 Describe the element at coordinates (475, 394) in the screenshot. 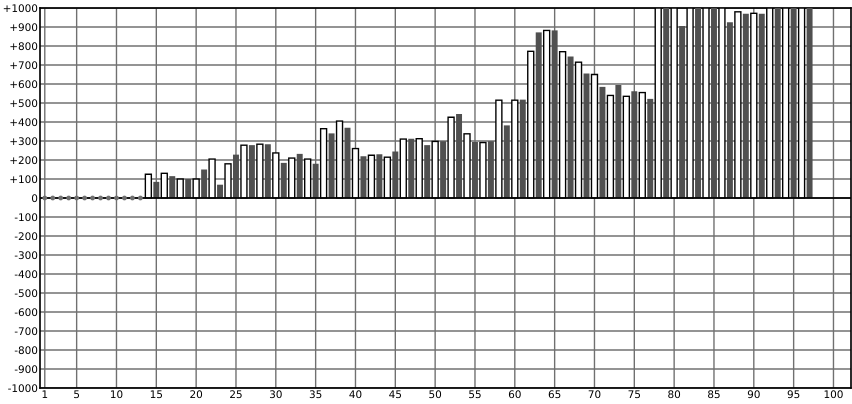

I see `x-tick-label: 55` at that location.